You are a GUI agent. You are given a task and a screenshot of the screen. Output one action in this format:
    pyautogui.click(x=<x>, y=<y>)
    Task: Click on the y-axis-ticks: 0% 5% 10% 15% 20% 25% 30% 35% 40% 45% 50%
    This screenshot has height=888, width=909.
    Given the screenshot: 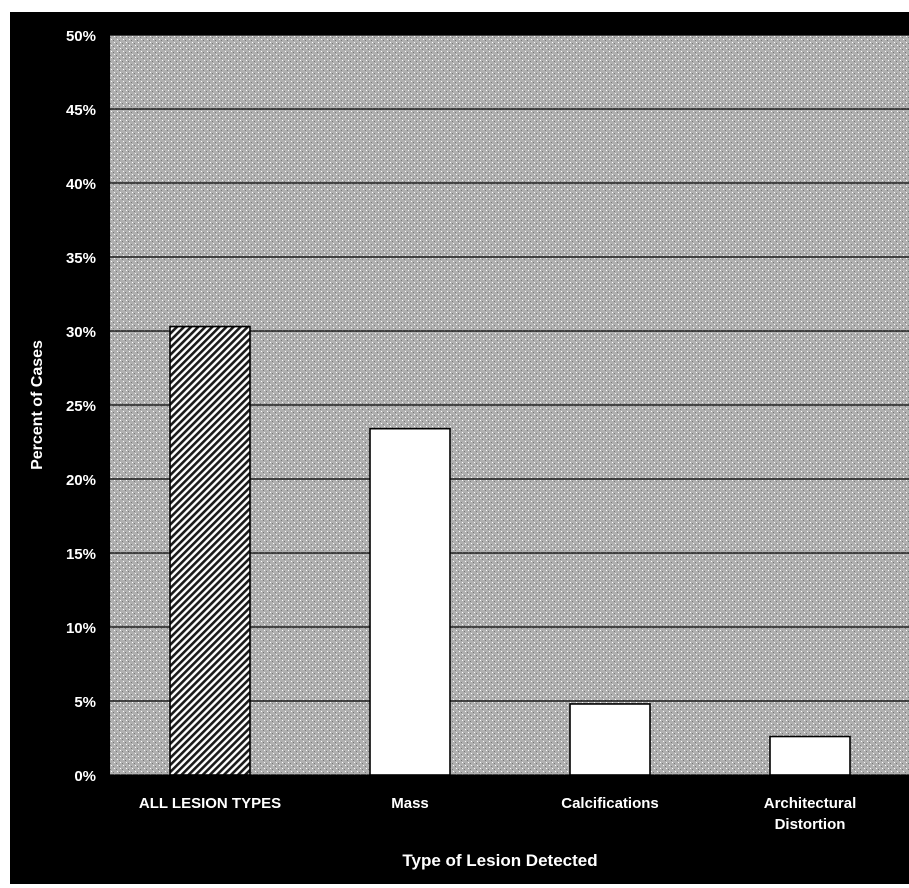 What is the action you would take?
    pyautogui.click(x=81, y=406)
    